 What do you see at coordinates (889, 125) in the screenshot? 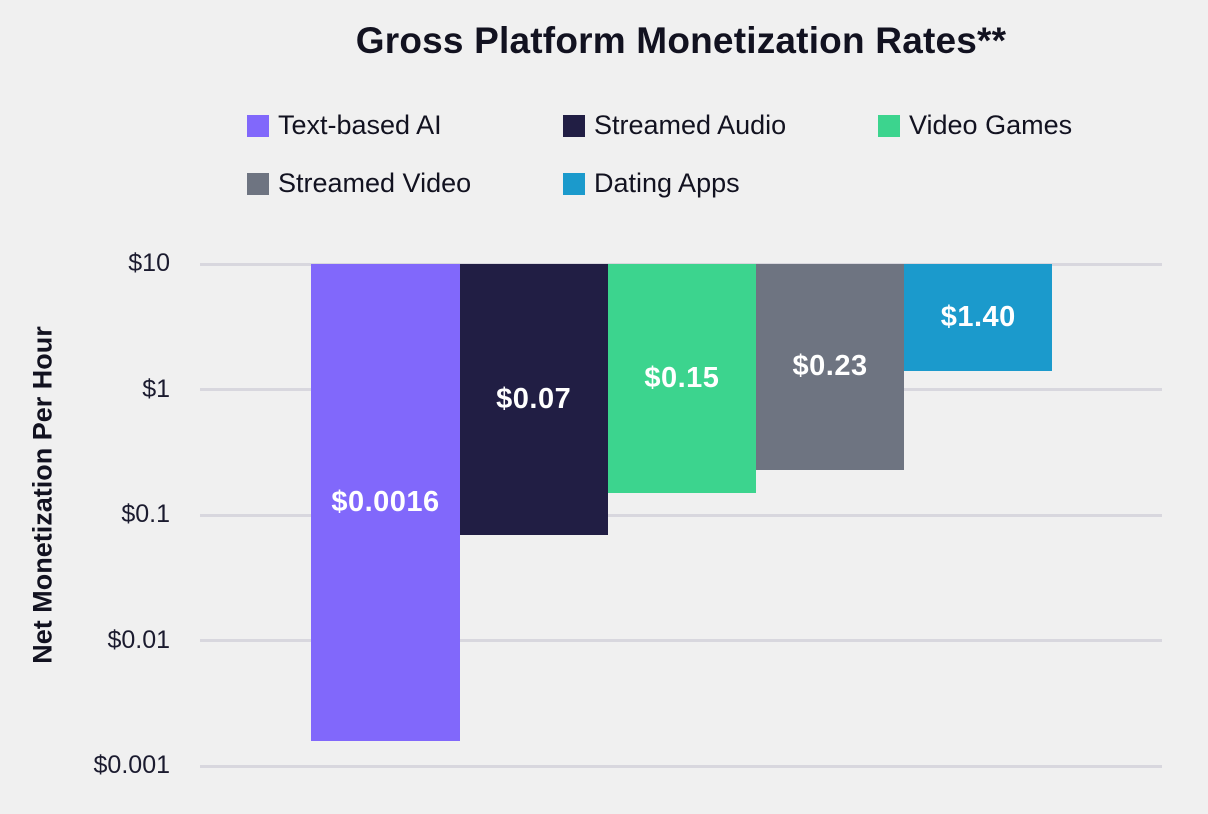
I see `legend-swatch-video-games` at bounding box center [889, 125].